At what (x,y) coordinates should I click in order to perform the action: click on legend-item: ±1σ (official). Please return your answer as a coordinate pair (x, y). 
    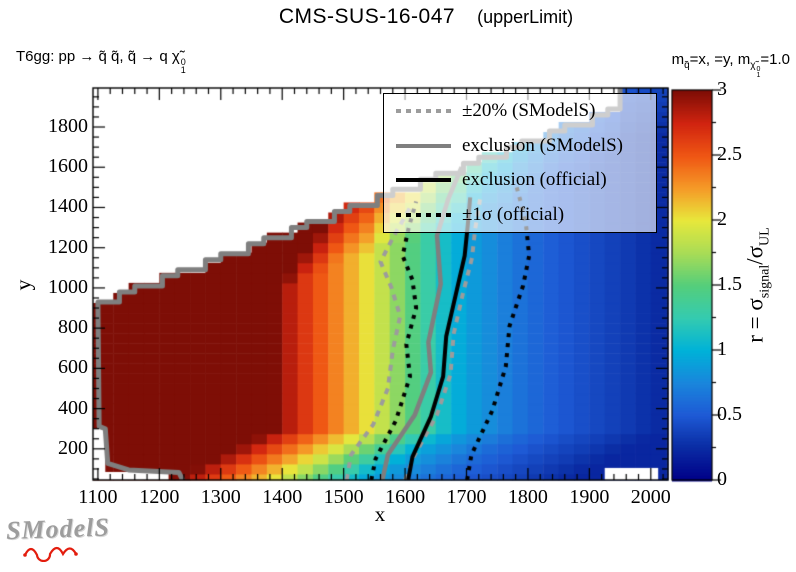
    Looking at the image, I should click on (520, 214).